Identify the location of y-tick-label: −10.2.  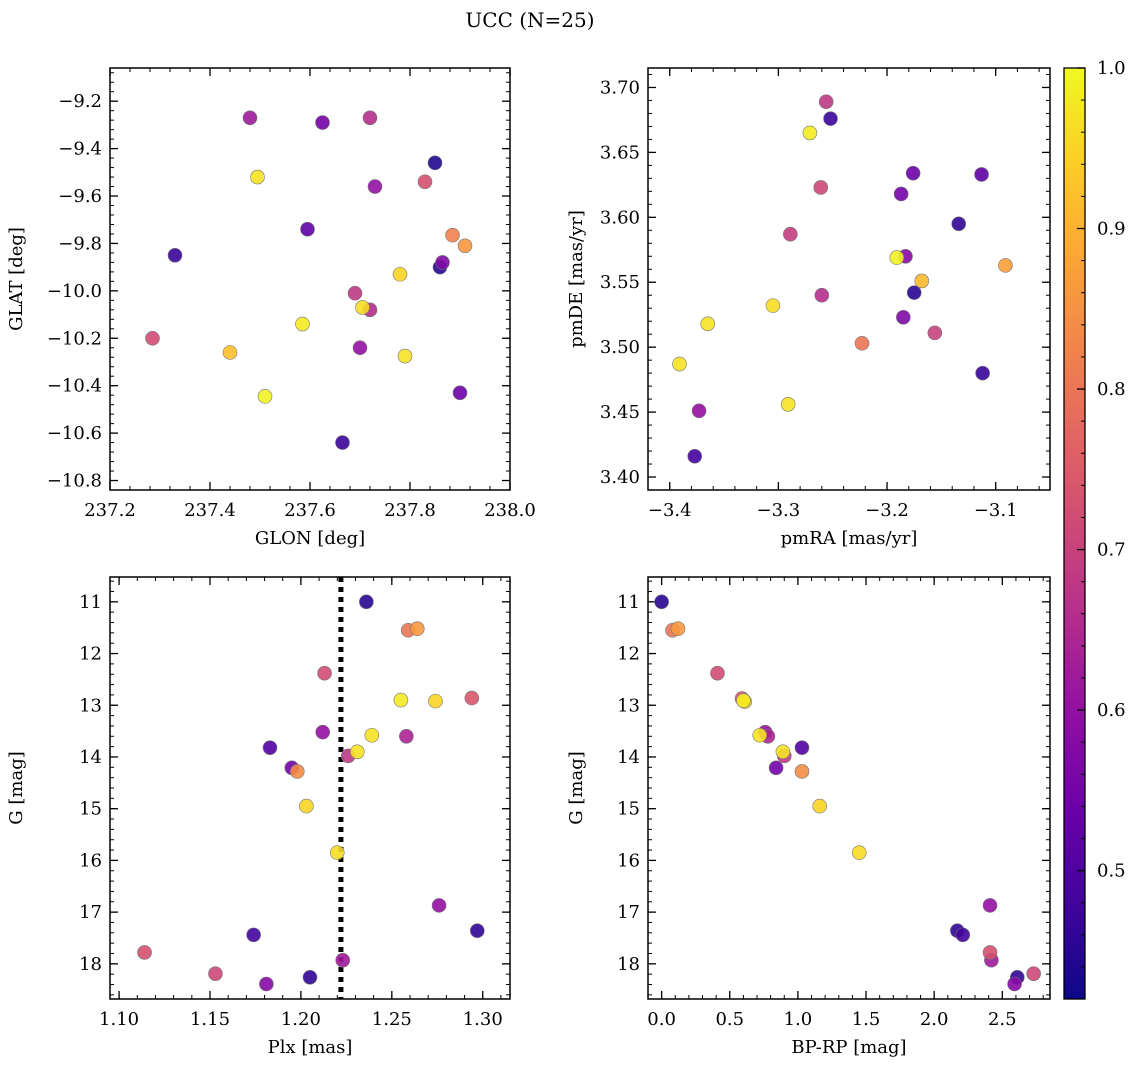
(74, 338).